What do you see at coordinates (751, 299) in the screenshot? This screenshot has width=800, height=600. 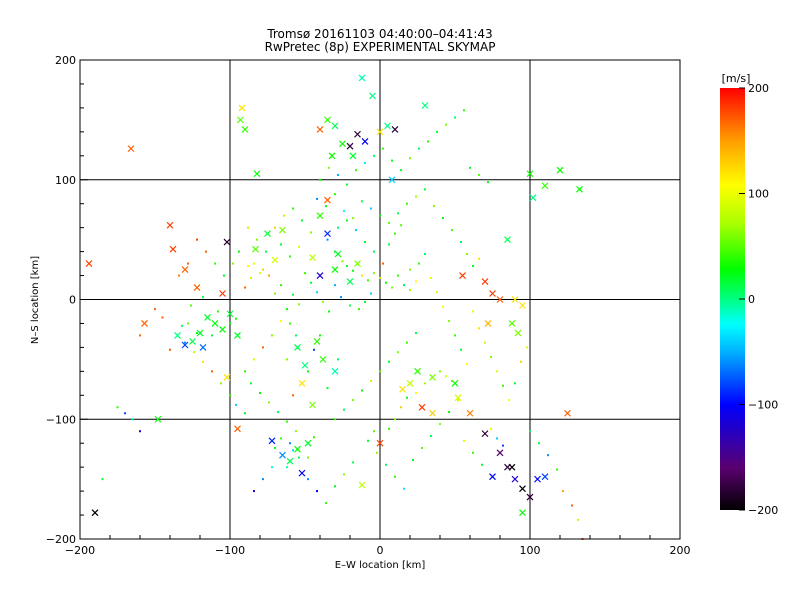 I see `colorbar-tick-label: 0` at bounding box center [751, 299].